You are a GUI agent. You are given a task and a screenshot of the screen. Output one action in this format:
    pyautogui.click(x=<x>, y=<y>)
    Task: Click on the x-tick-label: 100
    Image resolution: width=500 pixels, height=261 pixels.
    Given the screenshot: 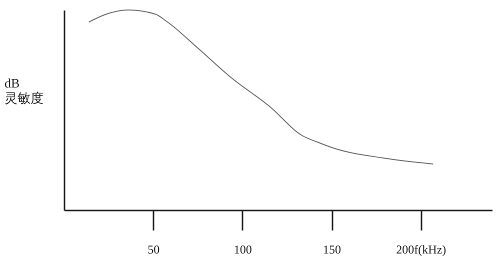 What is the action you would take?
    pyautogui.click(x=243, y=249)
    